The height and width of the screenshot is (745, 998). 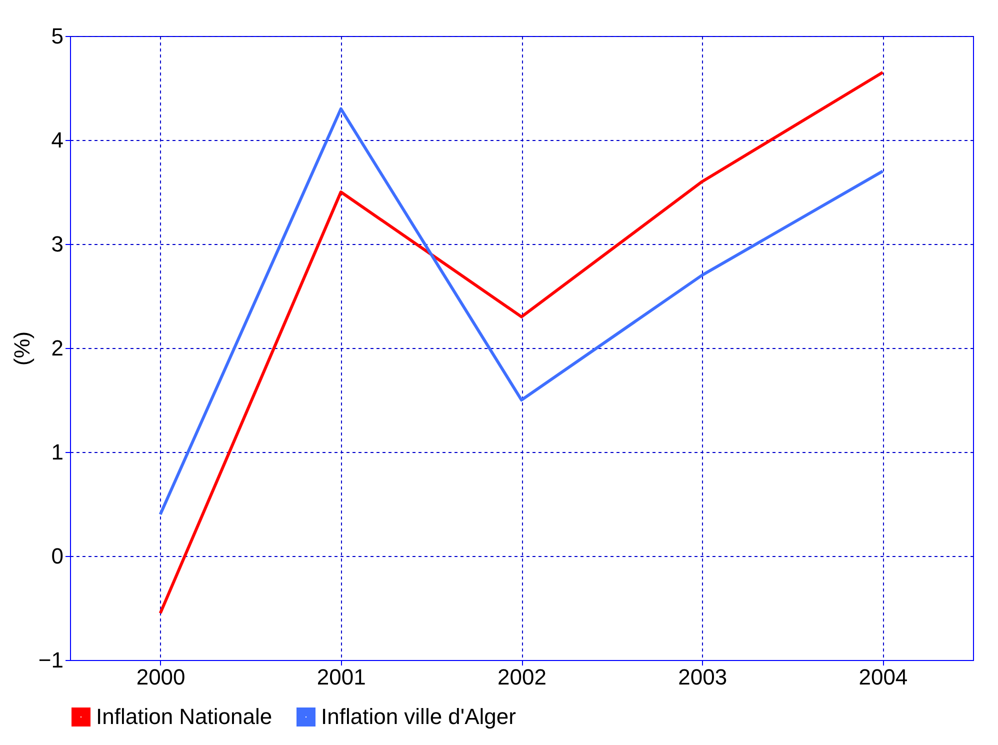 What do you see at coordinates (522, 677) in the screenshot?
I see `x-tick-label: 2002` at bounding box center [522, 677].